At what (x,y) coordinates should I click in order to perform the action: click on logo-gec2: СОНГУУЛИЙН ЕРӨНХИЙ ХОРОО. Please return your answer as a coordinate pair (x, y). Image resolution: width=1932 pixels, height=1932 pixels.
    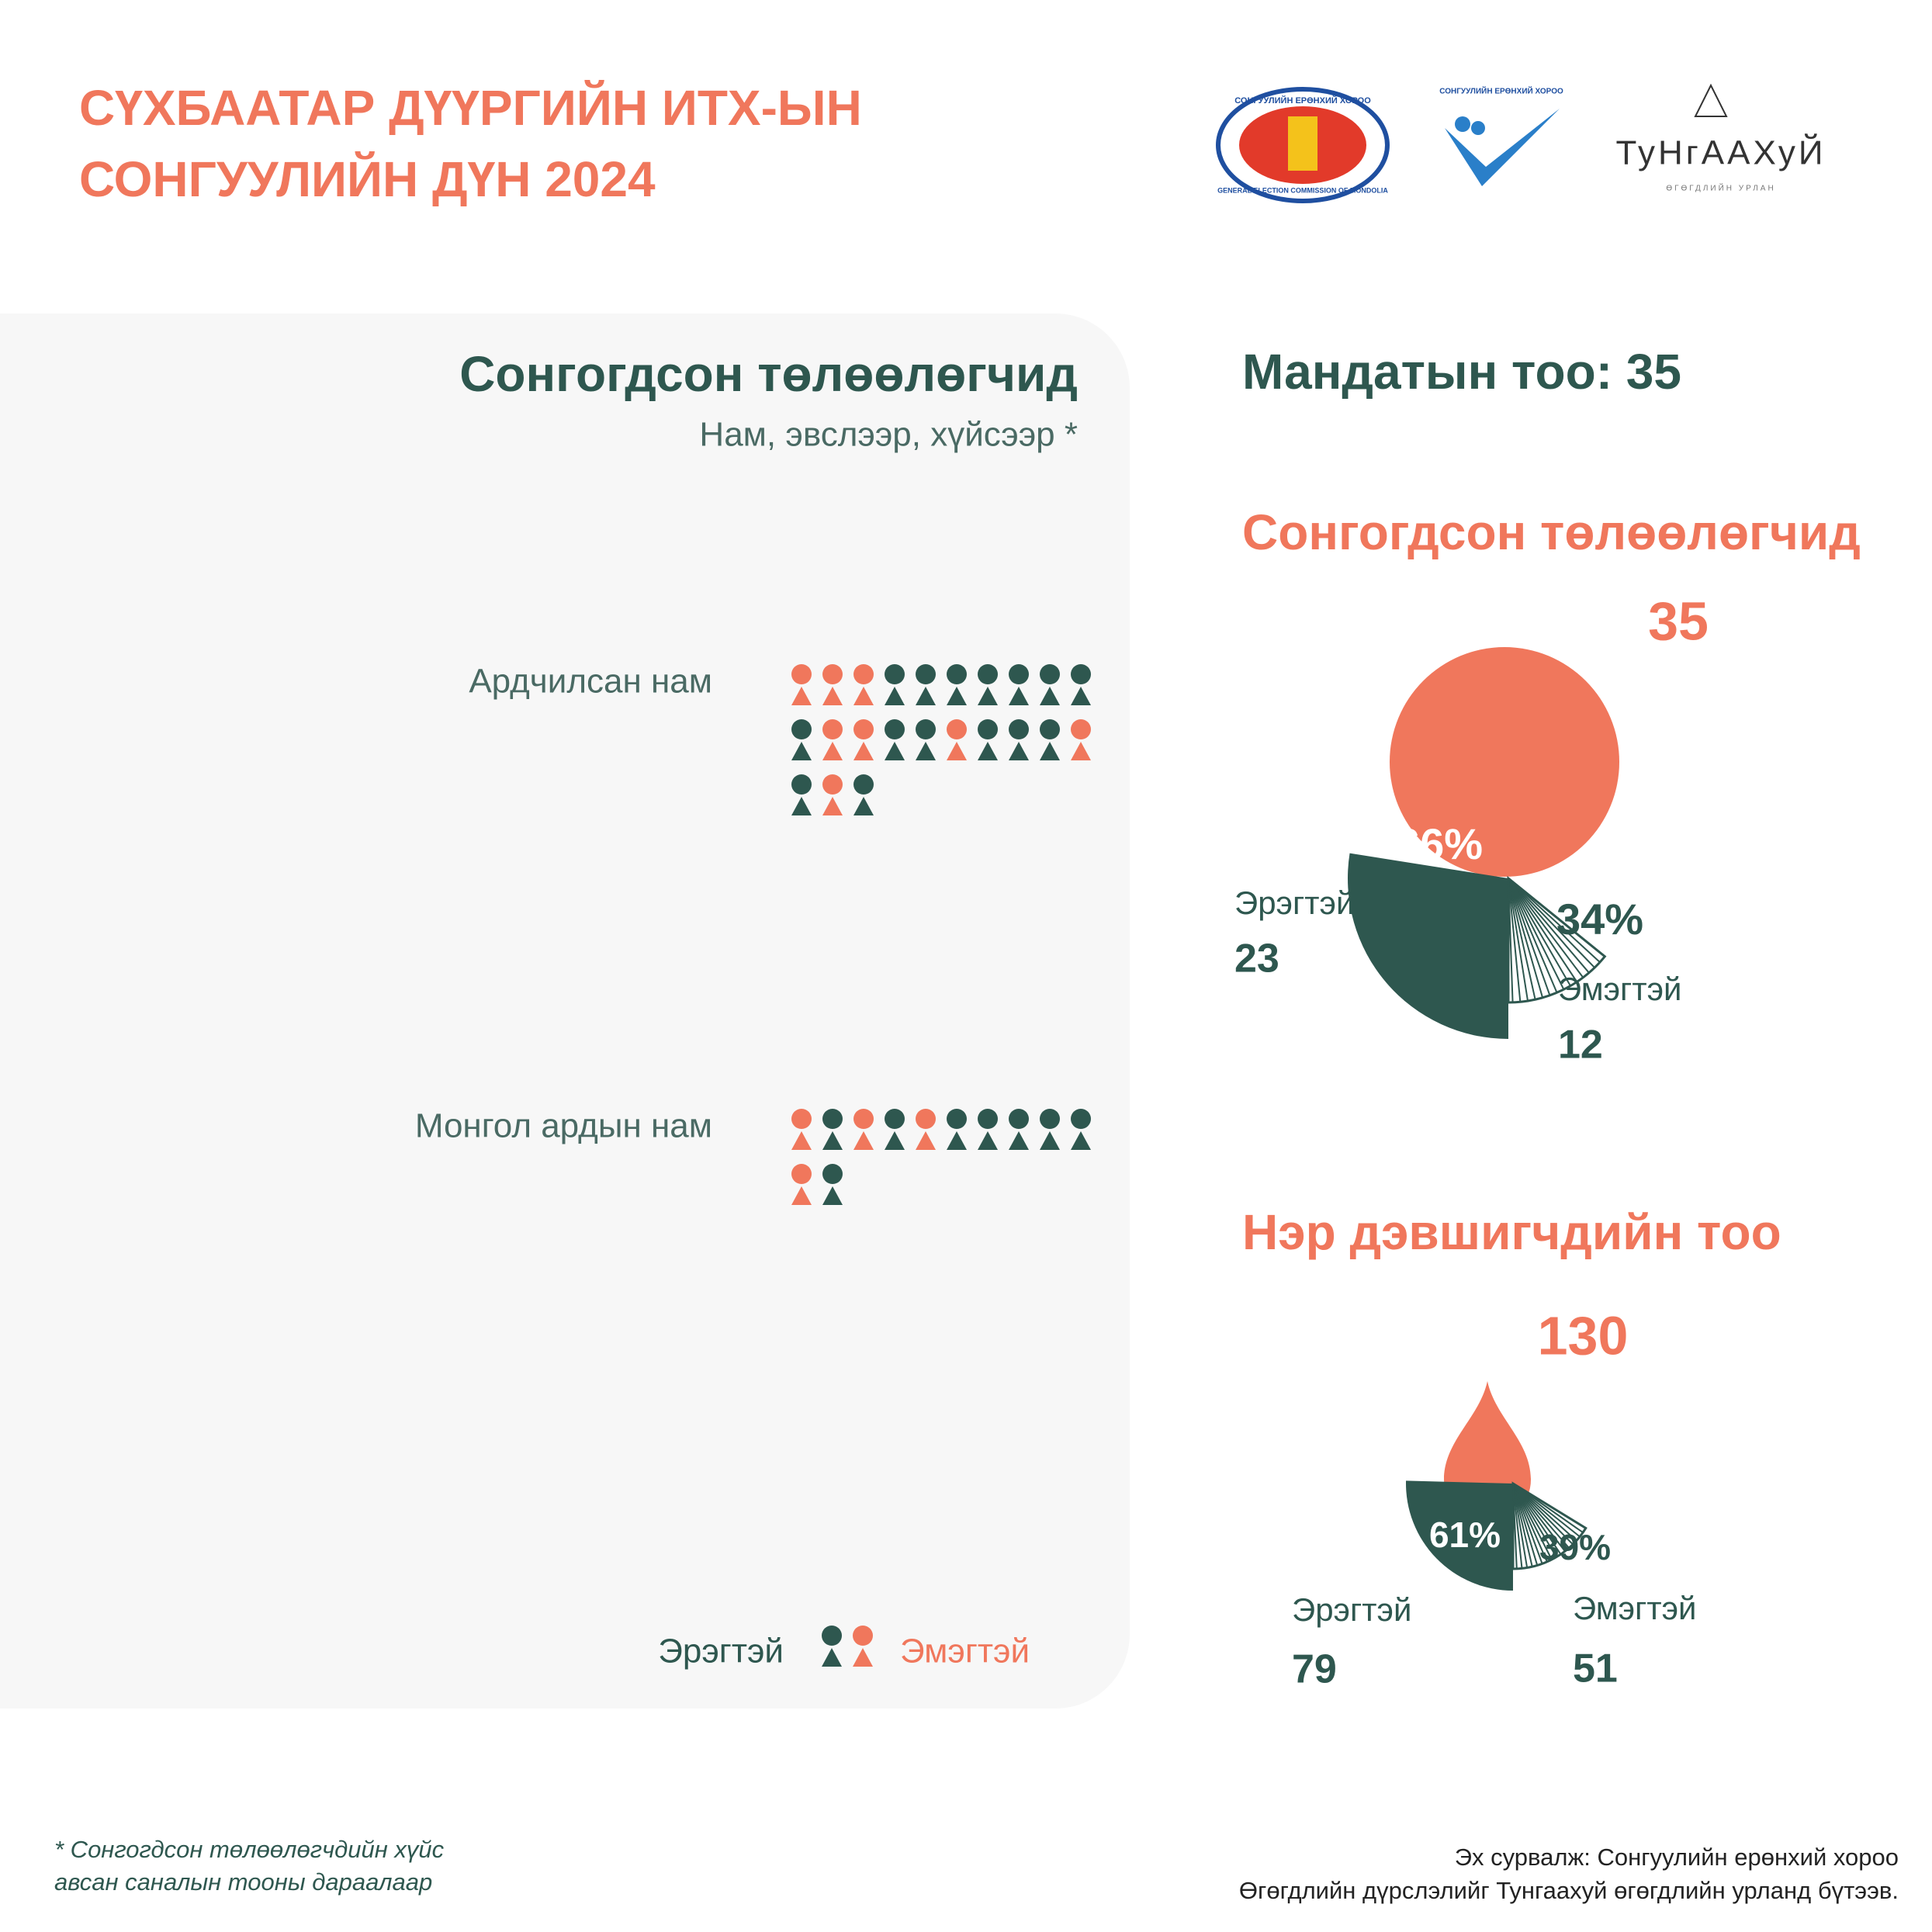
    Looking at the image, I should click on (1501, 136).